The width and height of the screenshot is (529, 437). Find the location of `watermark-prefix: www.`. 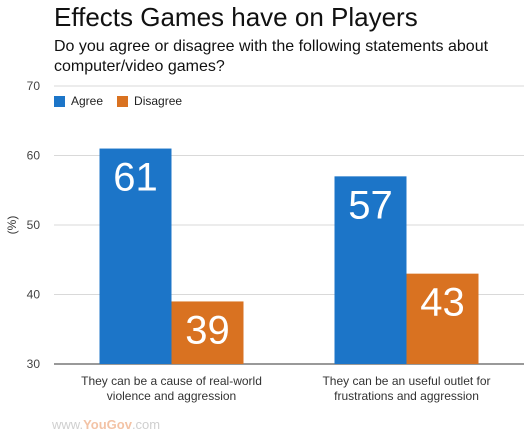

watermark-prefix: www. is located at coordinates (68, 424).